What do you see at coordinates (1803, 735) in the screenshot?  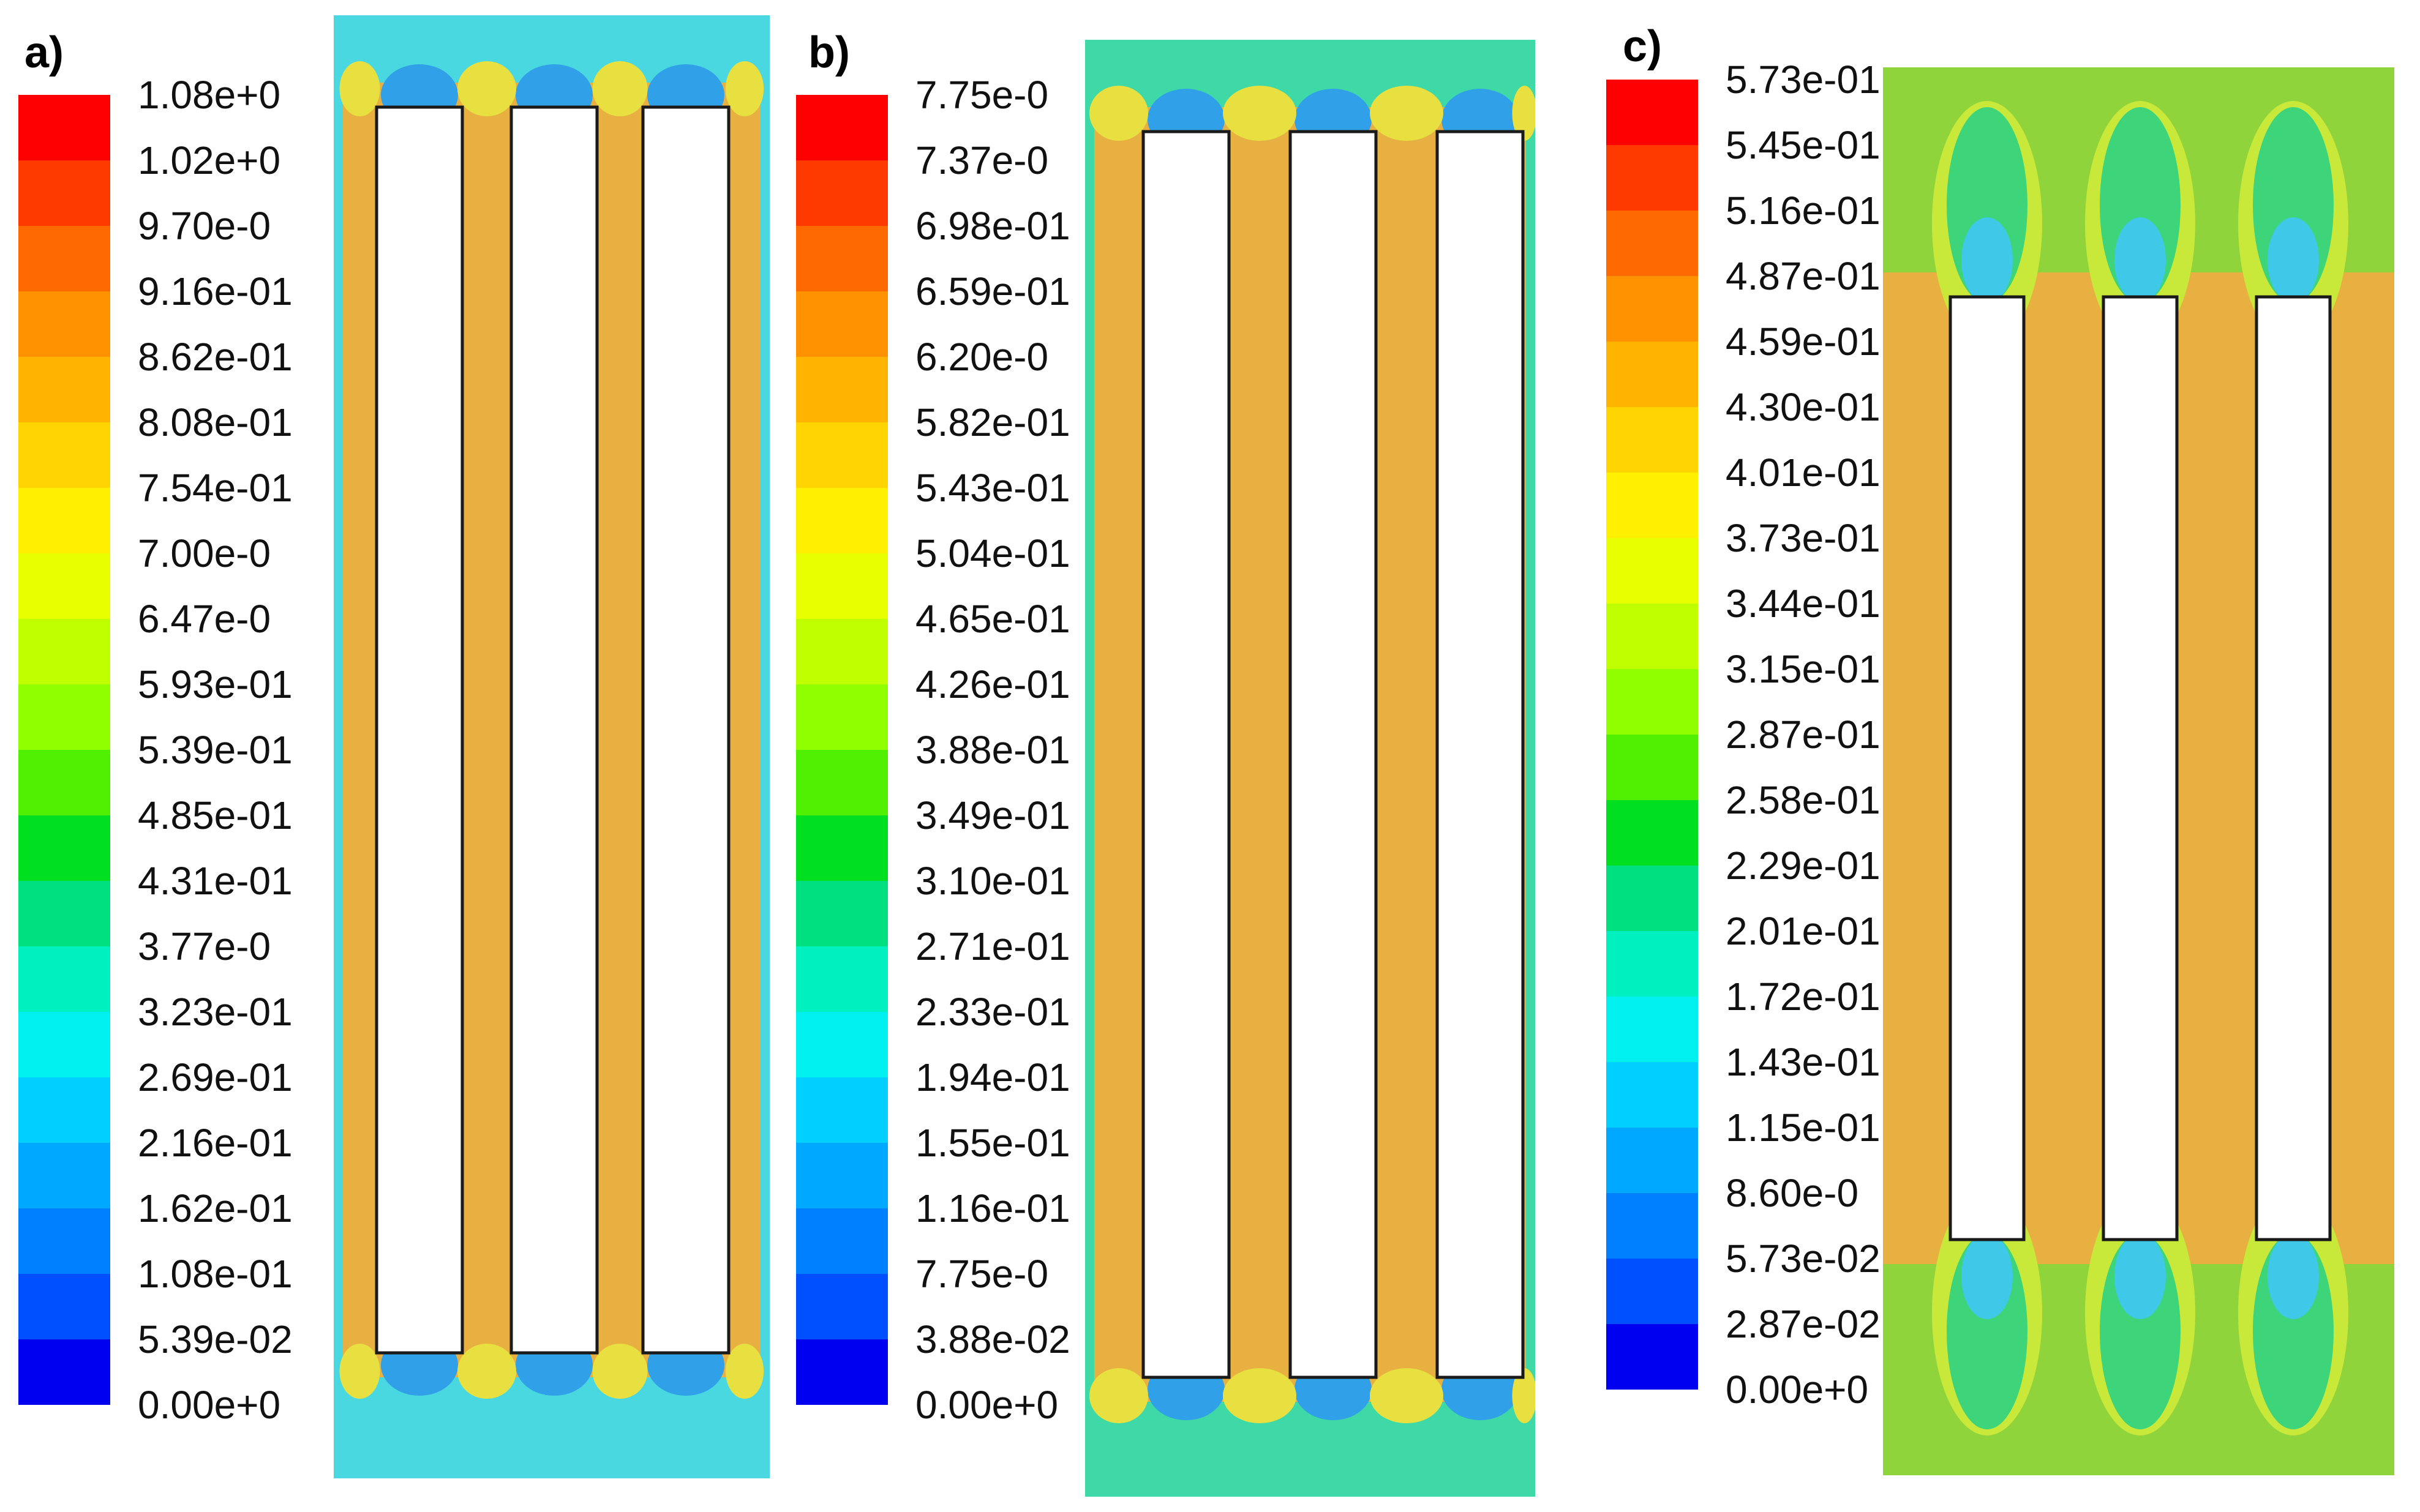 I see `legend-label: 2.87e-01` at bounding box center [1803, 735].